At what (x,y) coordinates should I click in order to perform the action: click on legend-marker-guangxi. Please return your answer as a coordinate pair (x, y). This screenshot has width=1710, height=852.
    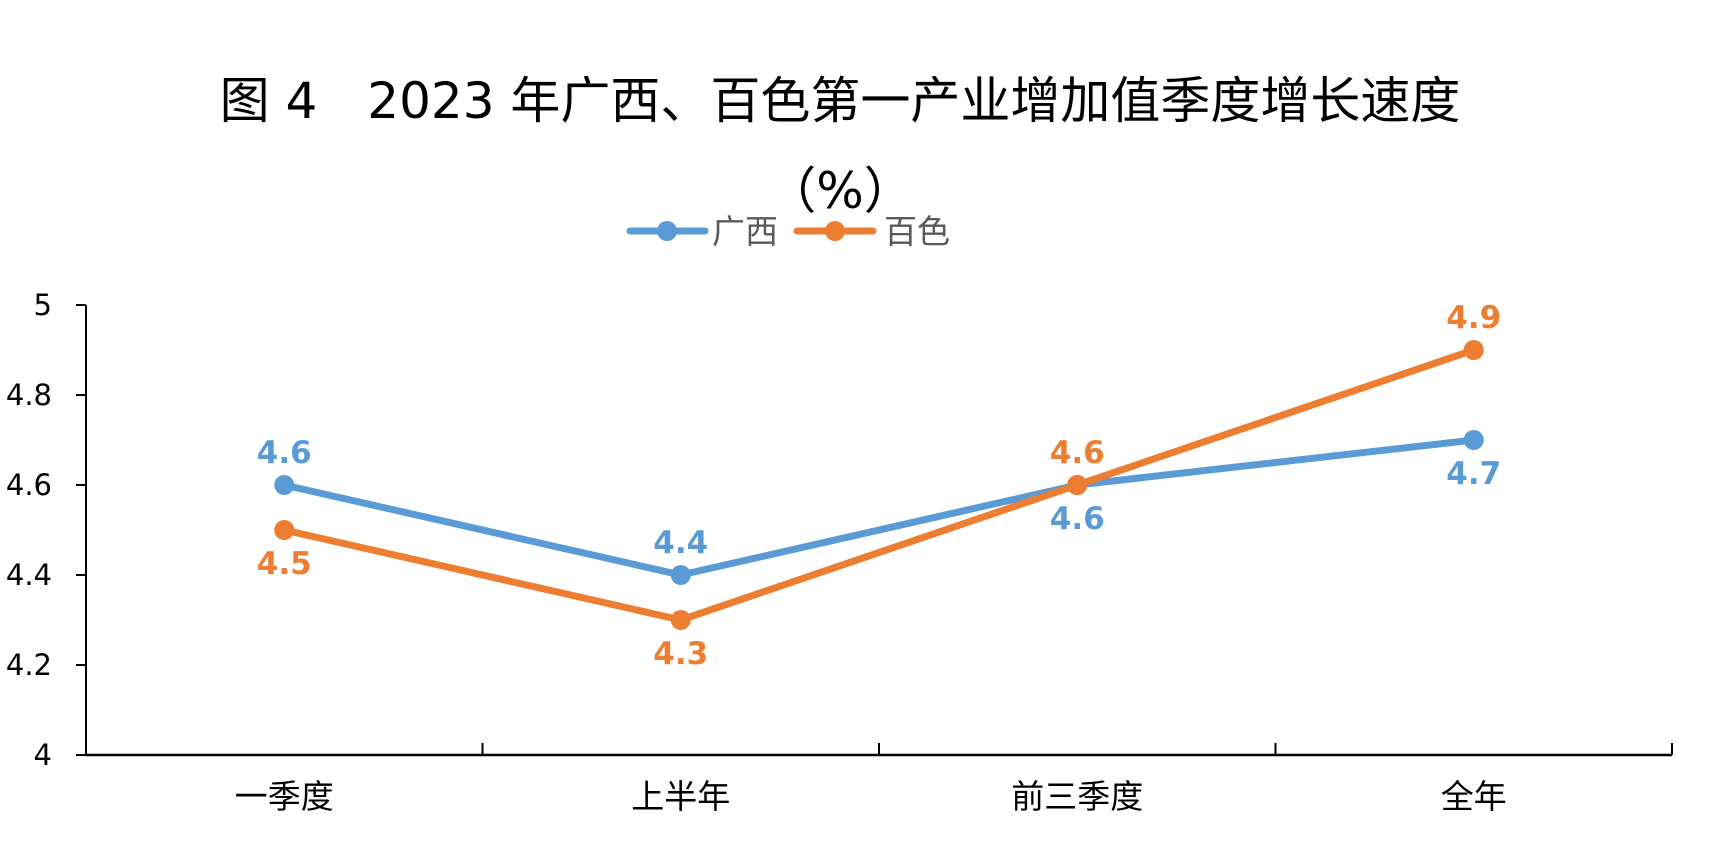
    Looking at the image, I should click on (667, 231).